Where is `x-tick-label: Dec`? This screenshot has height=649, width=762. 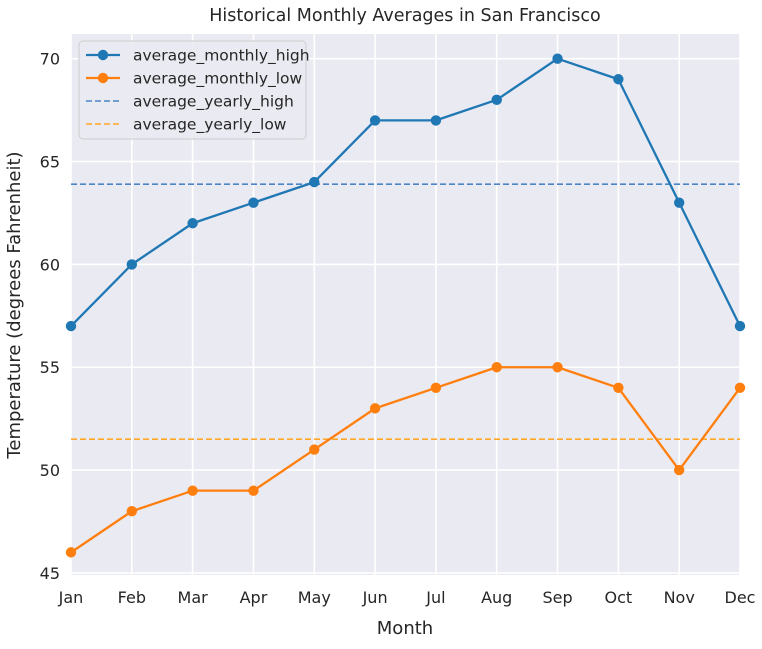
x-tick-label: Dec is located at coordinates (740, 597).